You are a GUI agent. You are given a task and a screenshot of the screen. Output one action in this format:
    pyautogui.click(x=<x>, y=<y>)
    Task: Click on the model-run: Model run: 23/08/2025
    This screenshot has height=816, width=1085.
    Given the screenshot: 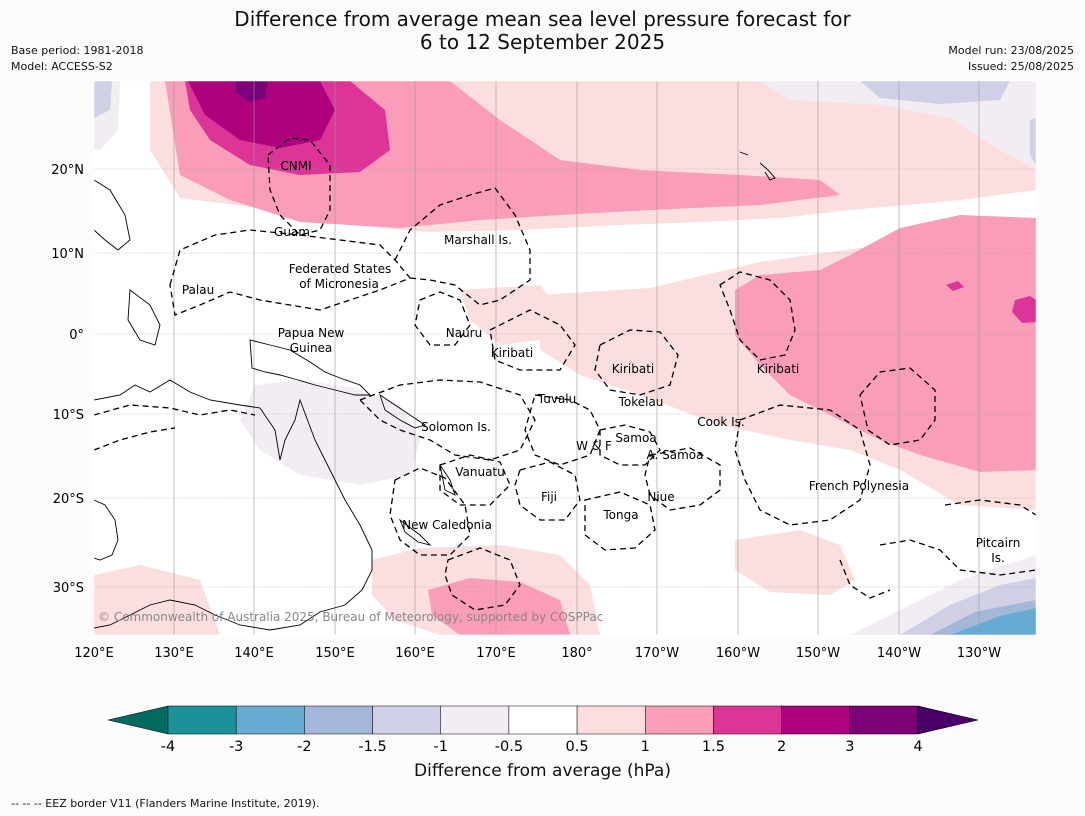 What is the action you would take?
    pyautogui.click(x=1011, y=50)
    